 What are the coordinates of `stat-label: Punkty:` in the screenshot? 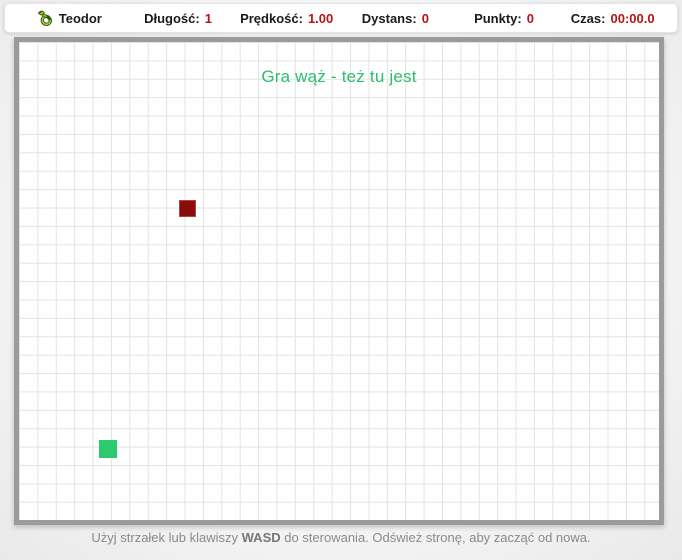 It's located at (498, 18).